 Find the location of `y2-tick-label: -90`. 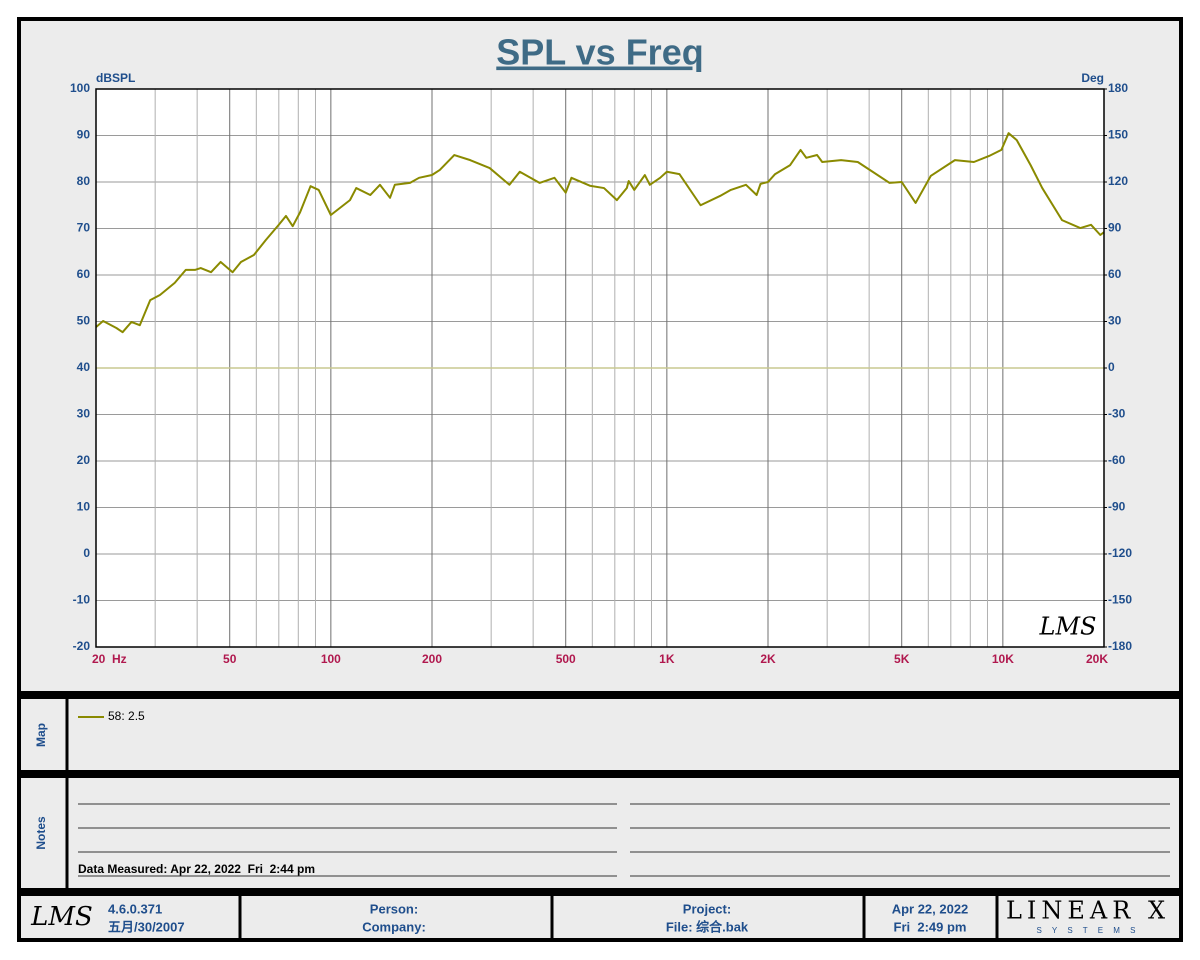

y2-tick-label: -90 is located at coordinates (1117, 507).